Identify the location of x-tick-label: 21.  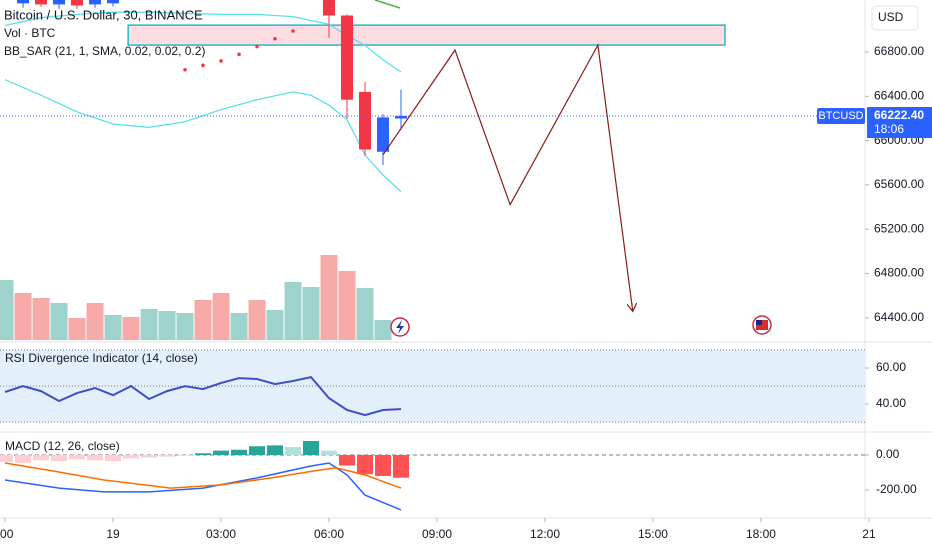
(869, 534).